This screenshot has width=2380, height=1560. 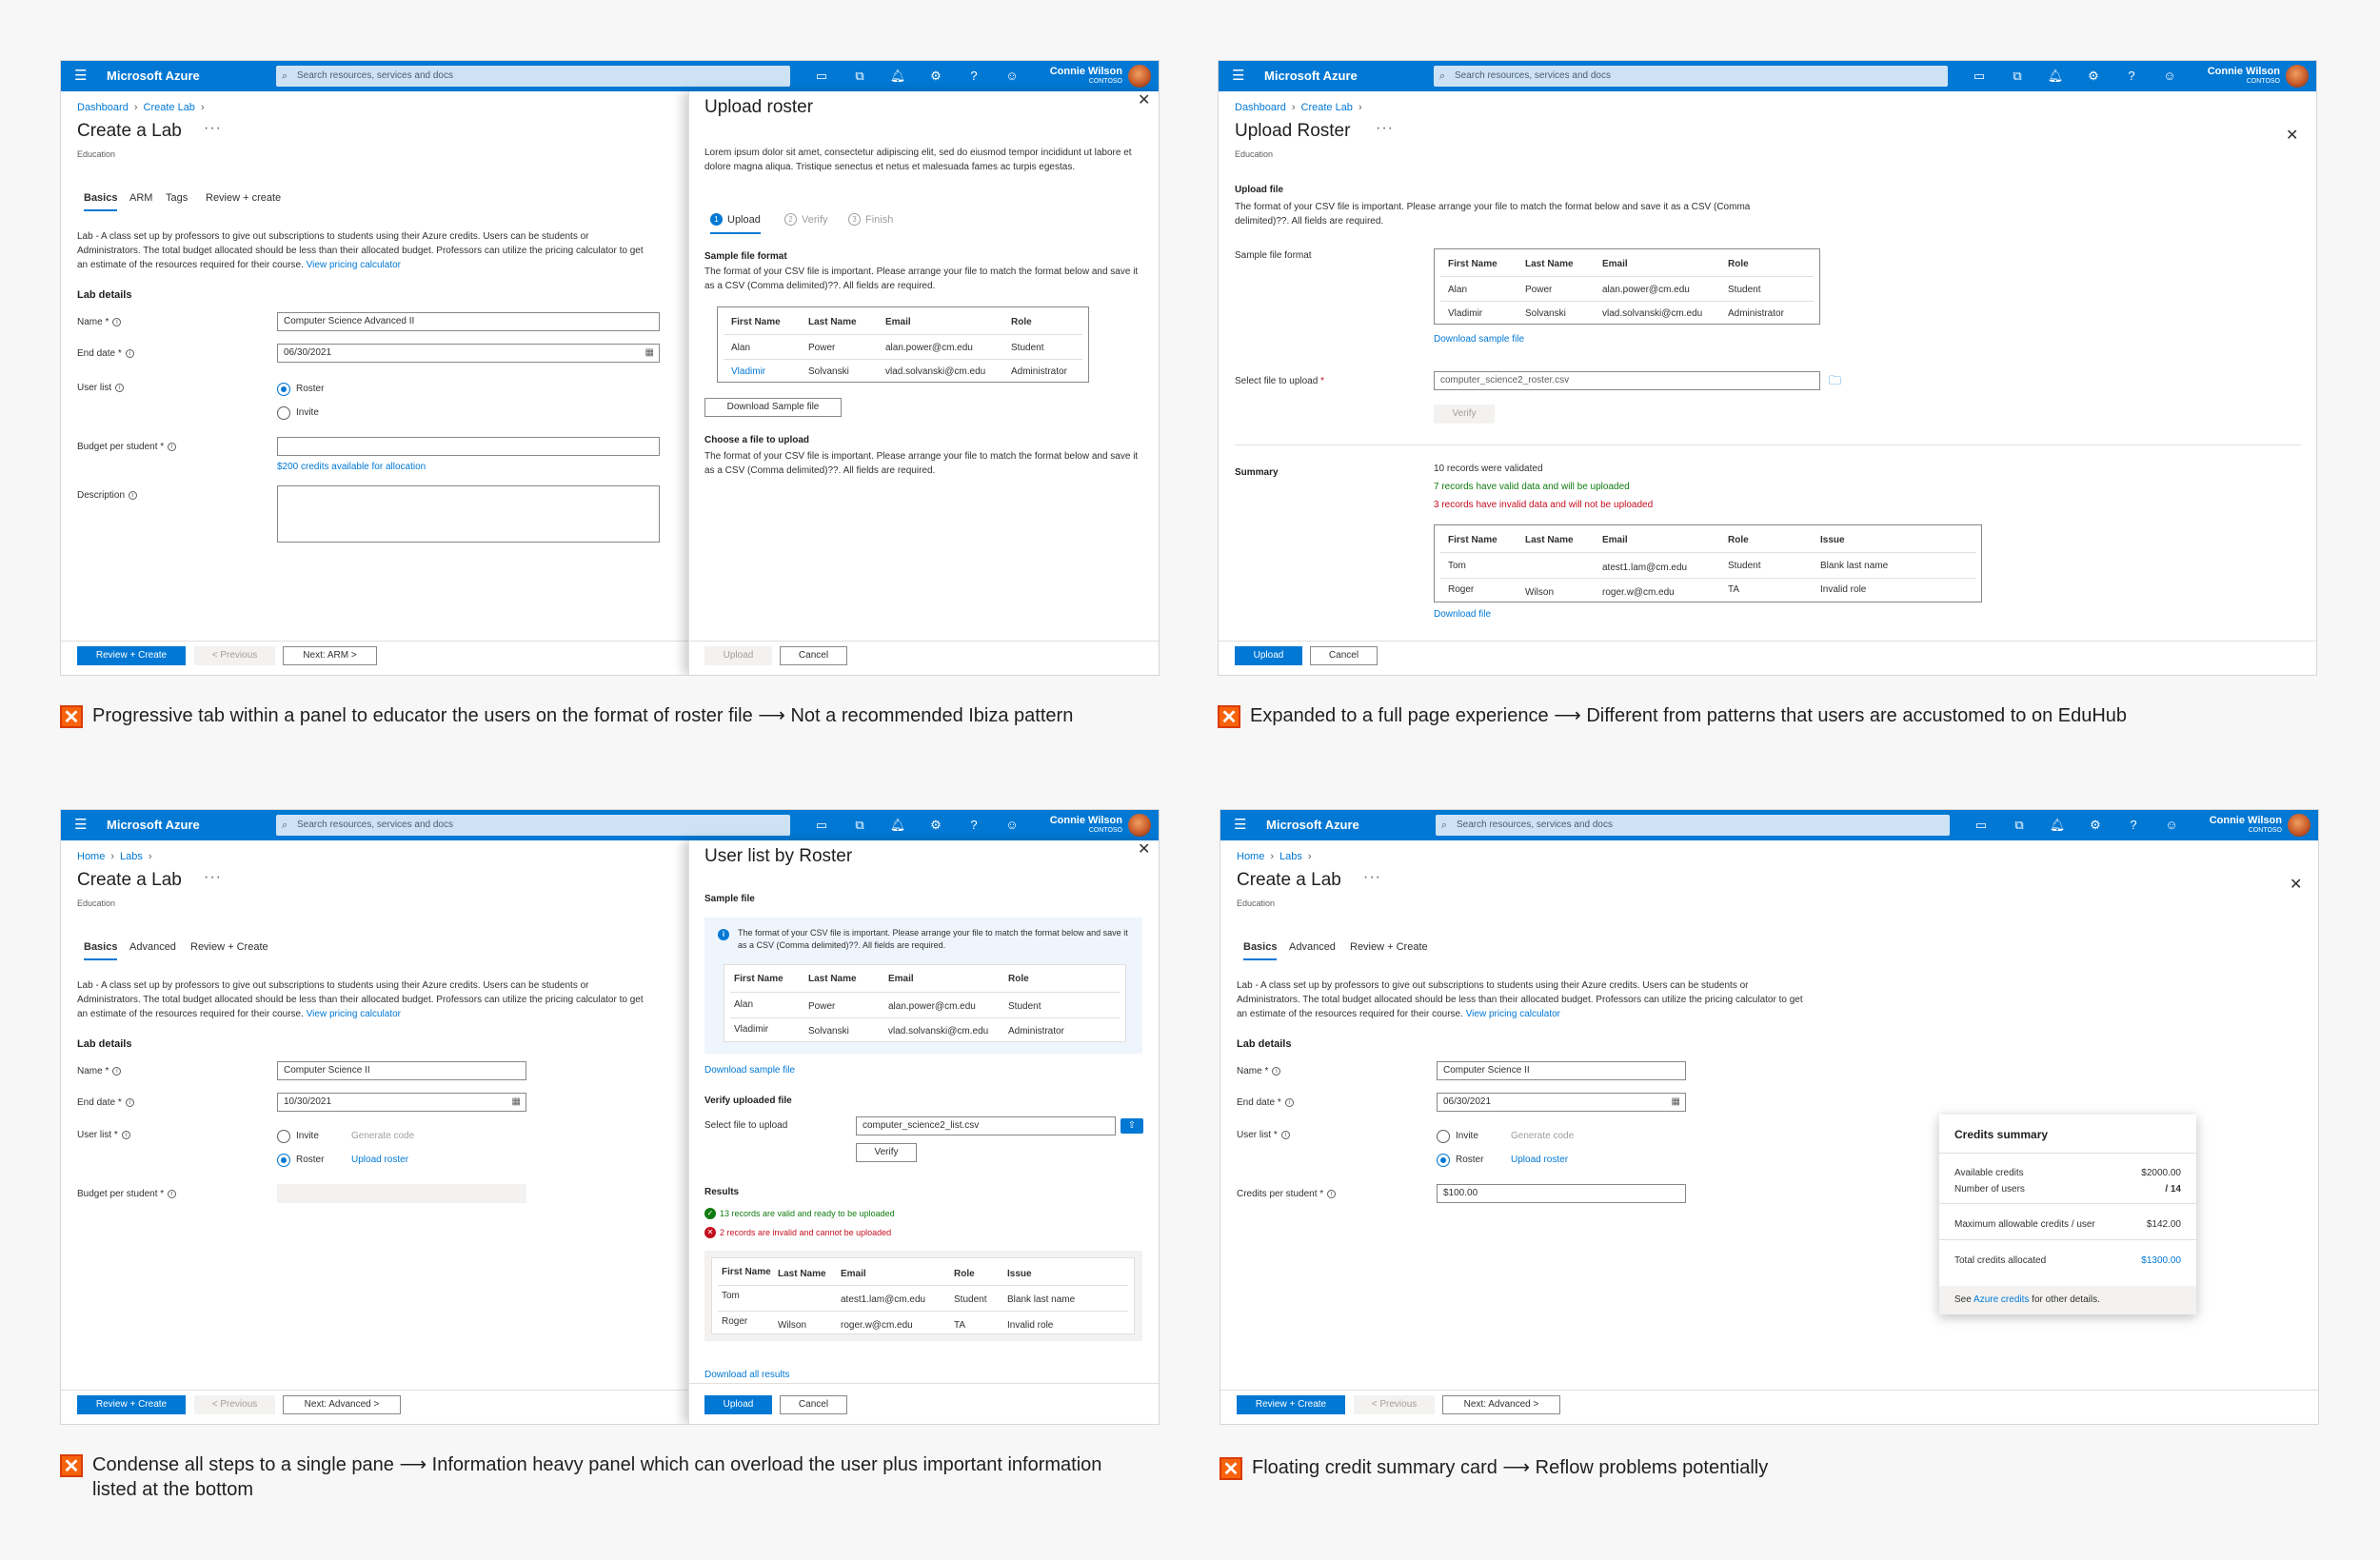 I want to click on tab-review-create: Review + Create, so click(x=229, y=947).